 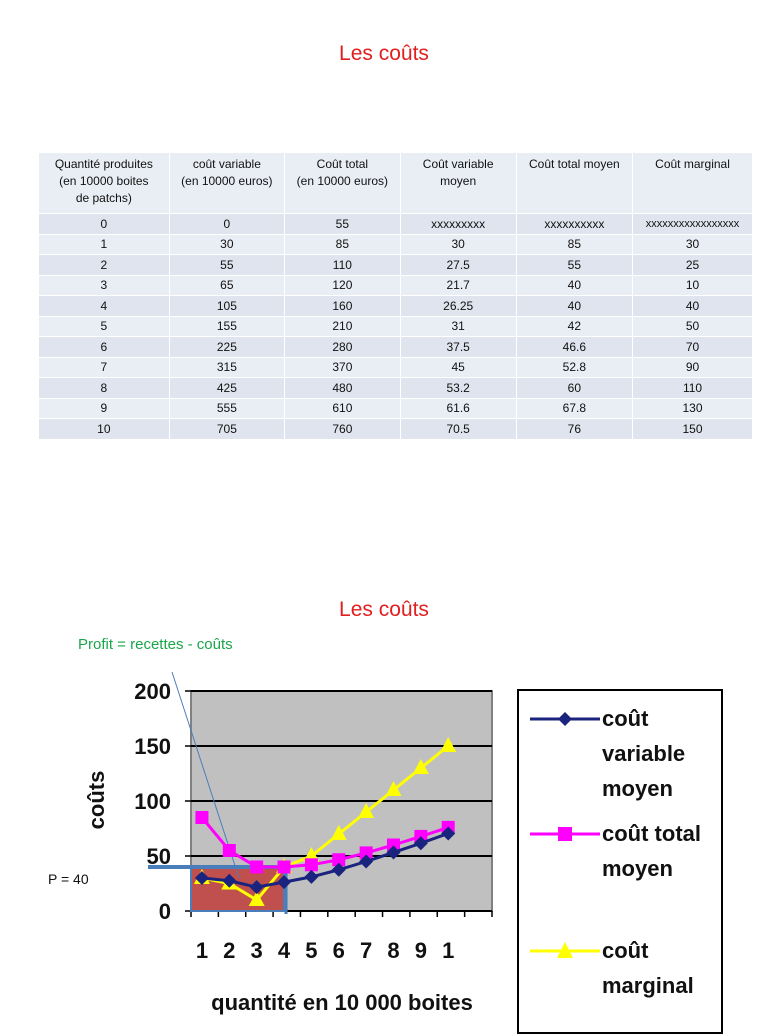 I want to click on table-cell: 27.5, so click(x=458, y=264).